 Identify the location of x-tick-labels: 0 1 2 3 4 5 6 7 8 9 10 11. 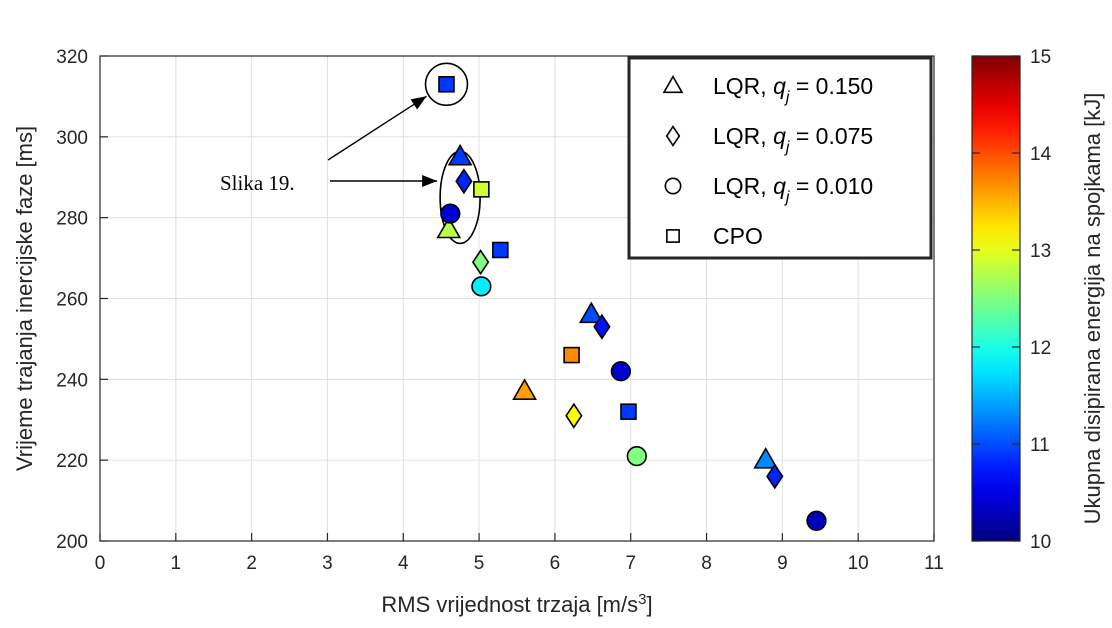
(519, 563).